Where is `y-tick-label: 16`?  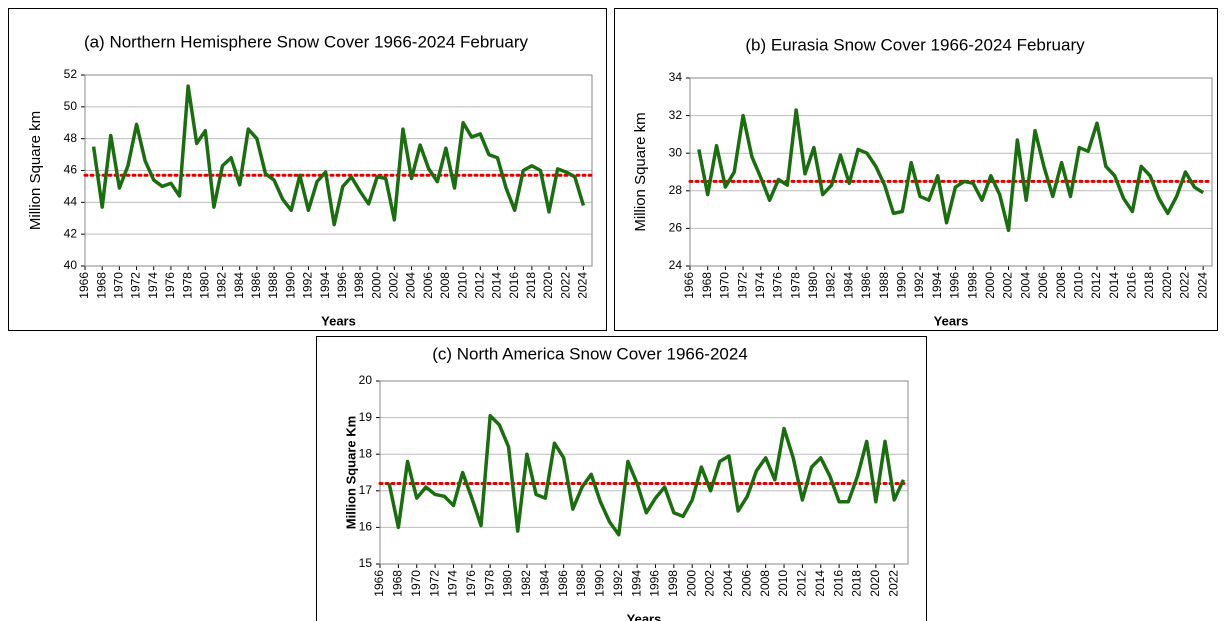
y-tick-label: 16 is located at coordinates (366, 527).